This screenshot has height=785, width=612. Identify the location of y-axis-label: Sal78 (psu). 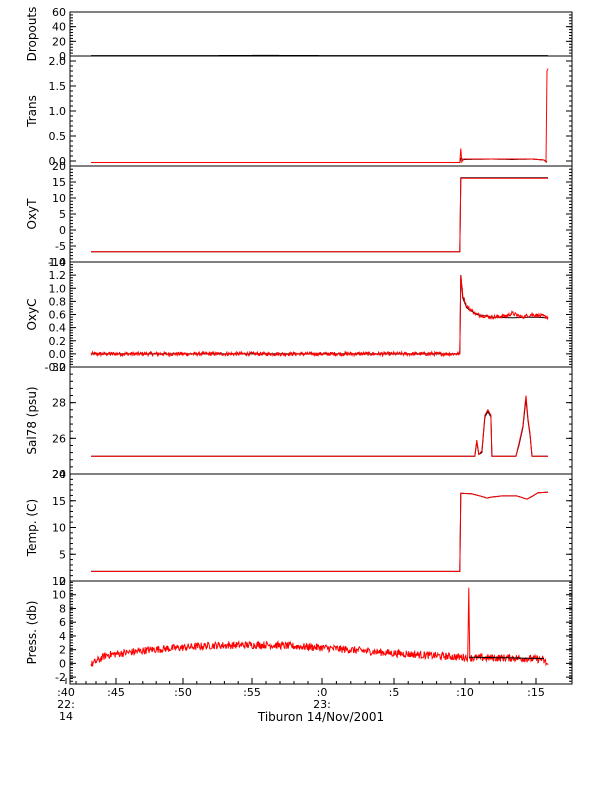
(32, 420).